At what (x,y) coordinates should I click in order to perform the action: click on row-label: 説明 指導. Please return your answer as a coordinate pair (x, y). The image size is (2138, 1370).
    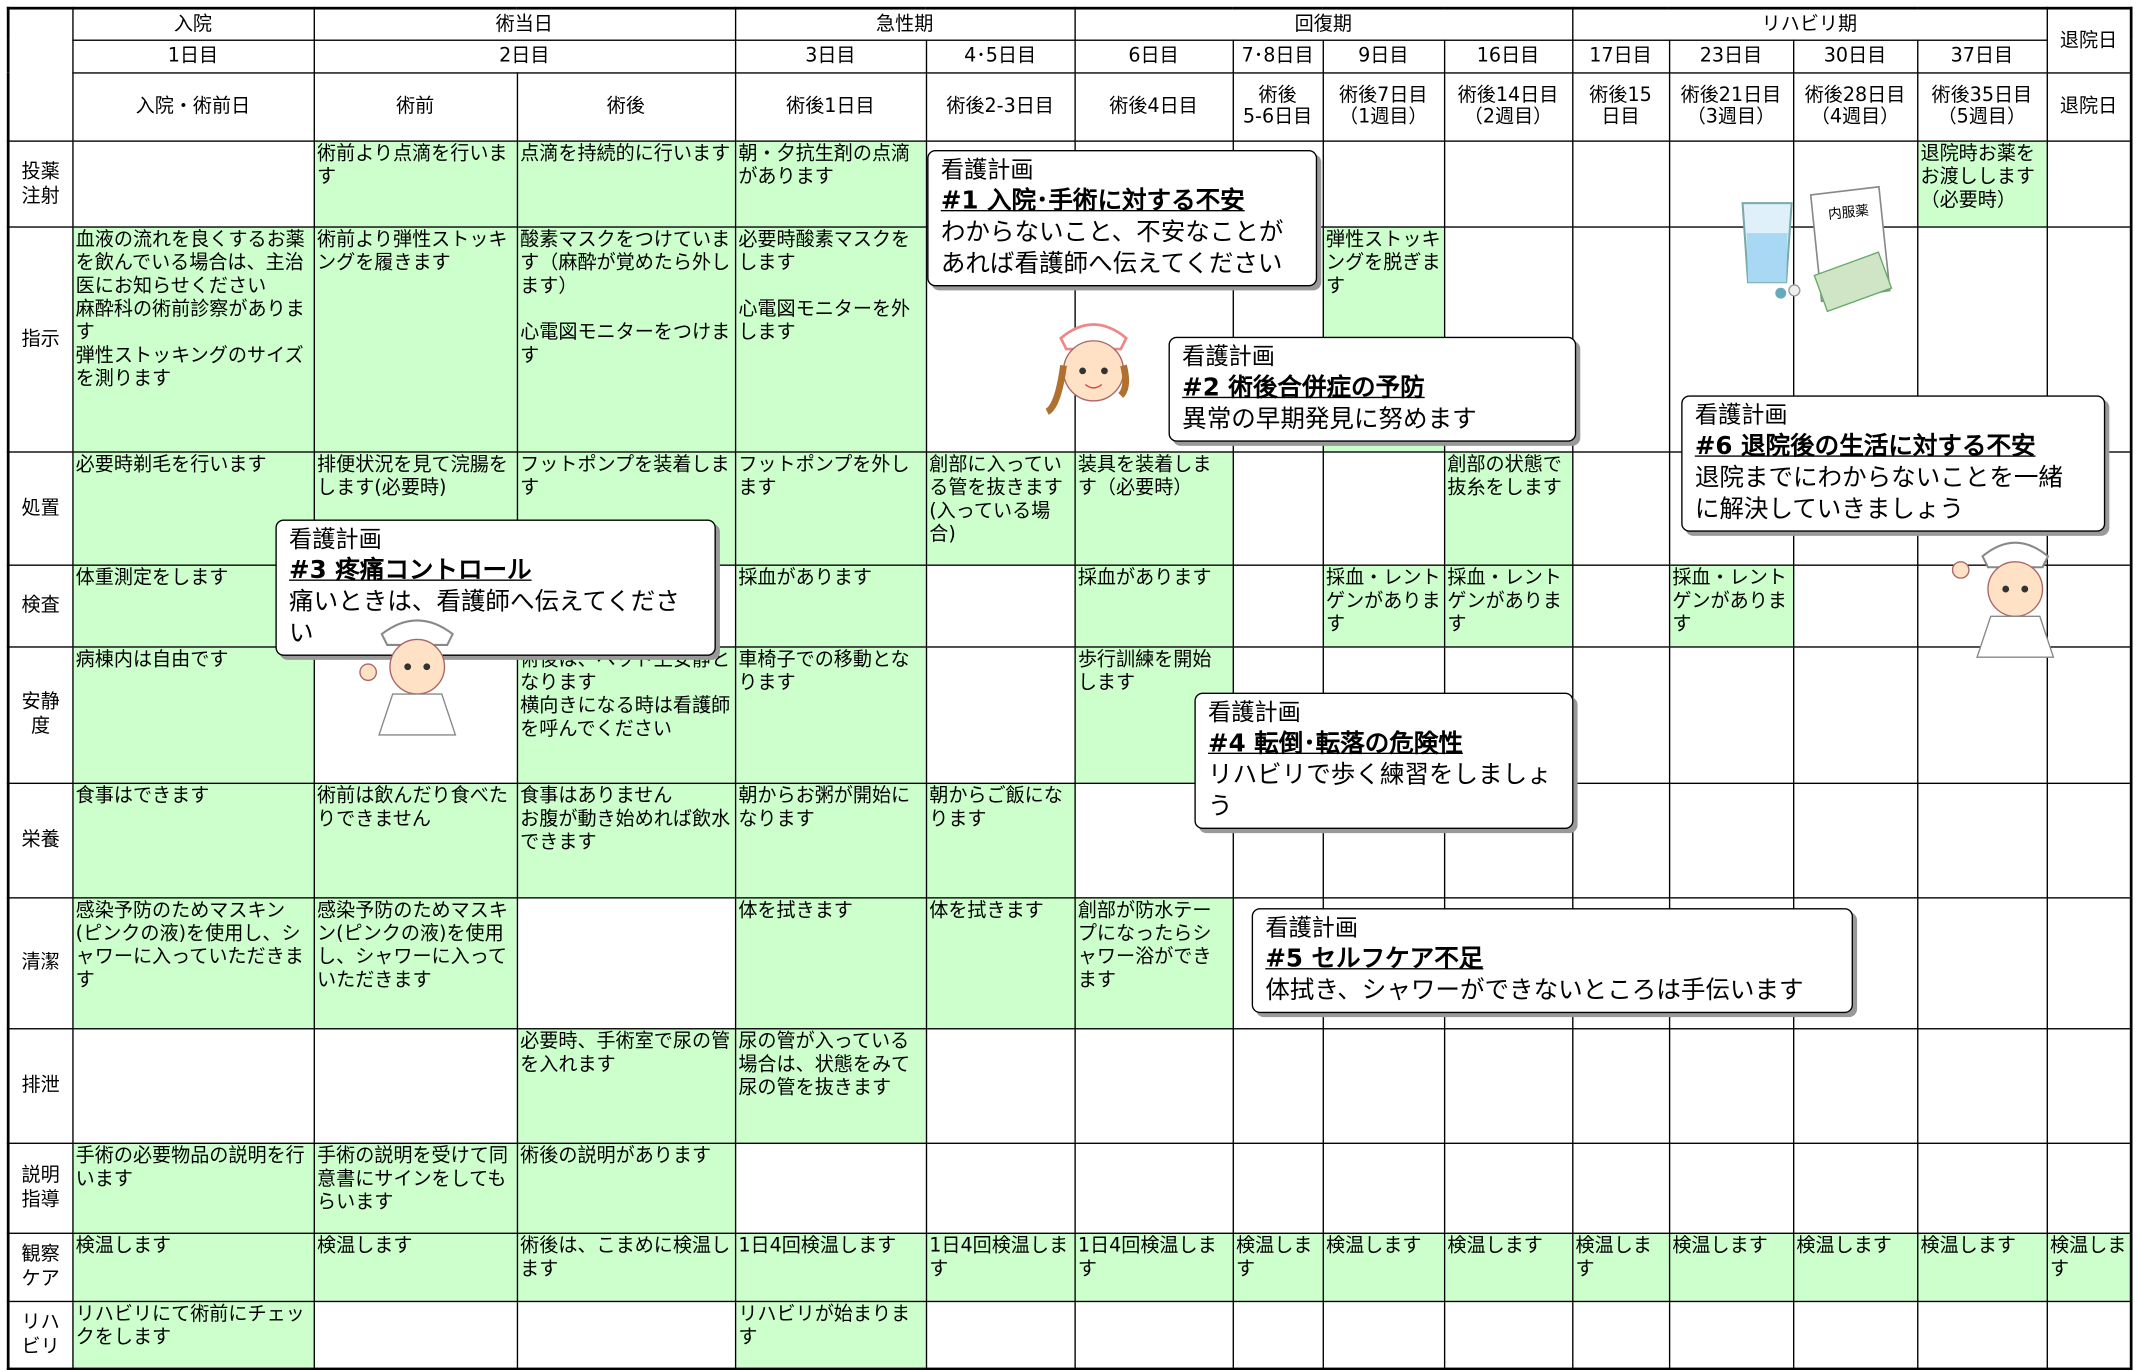
    Looking at the image, I should click on (40, 1187).